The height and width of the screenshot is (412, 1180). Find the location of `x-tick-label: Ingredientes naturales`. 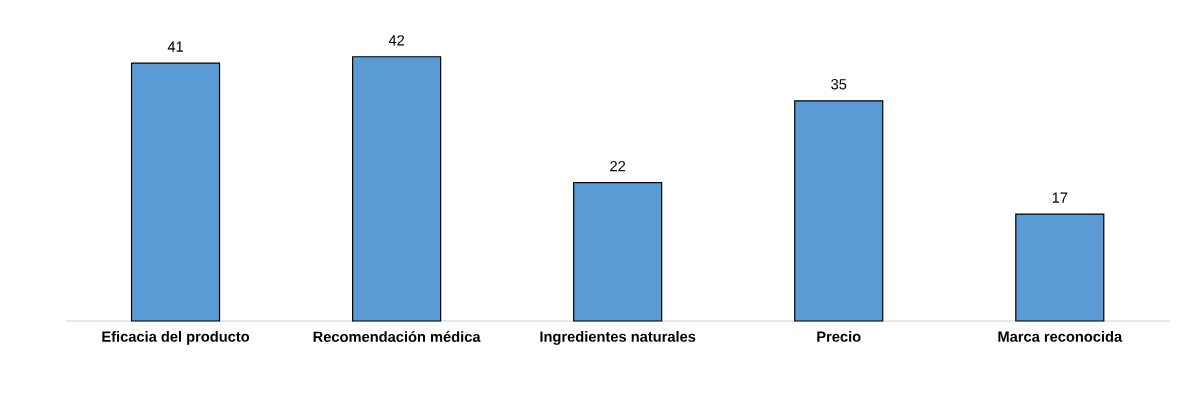

x-tick-label: Ingredientes naturales is located at coordinates (618, 338).